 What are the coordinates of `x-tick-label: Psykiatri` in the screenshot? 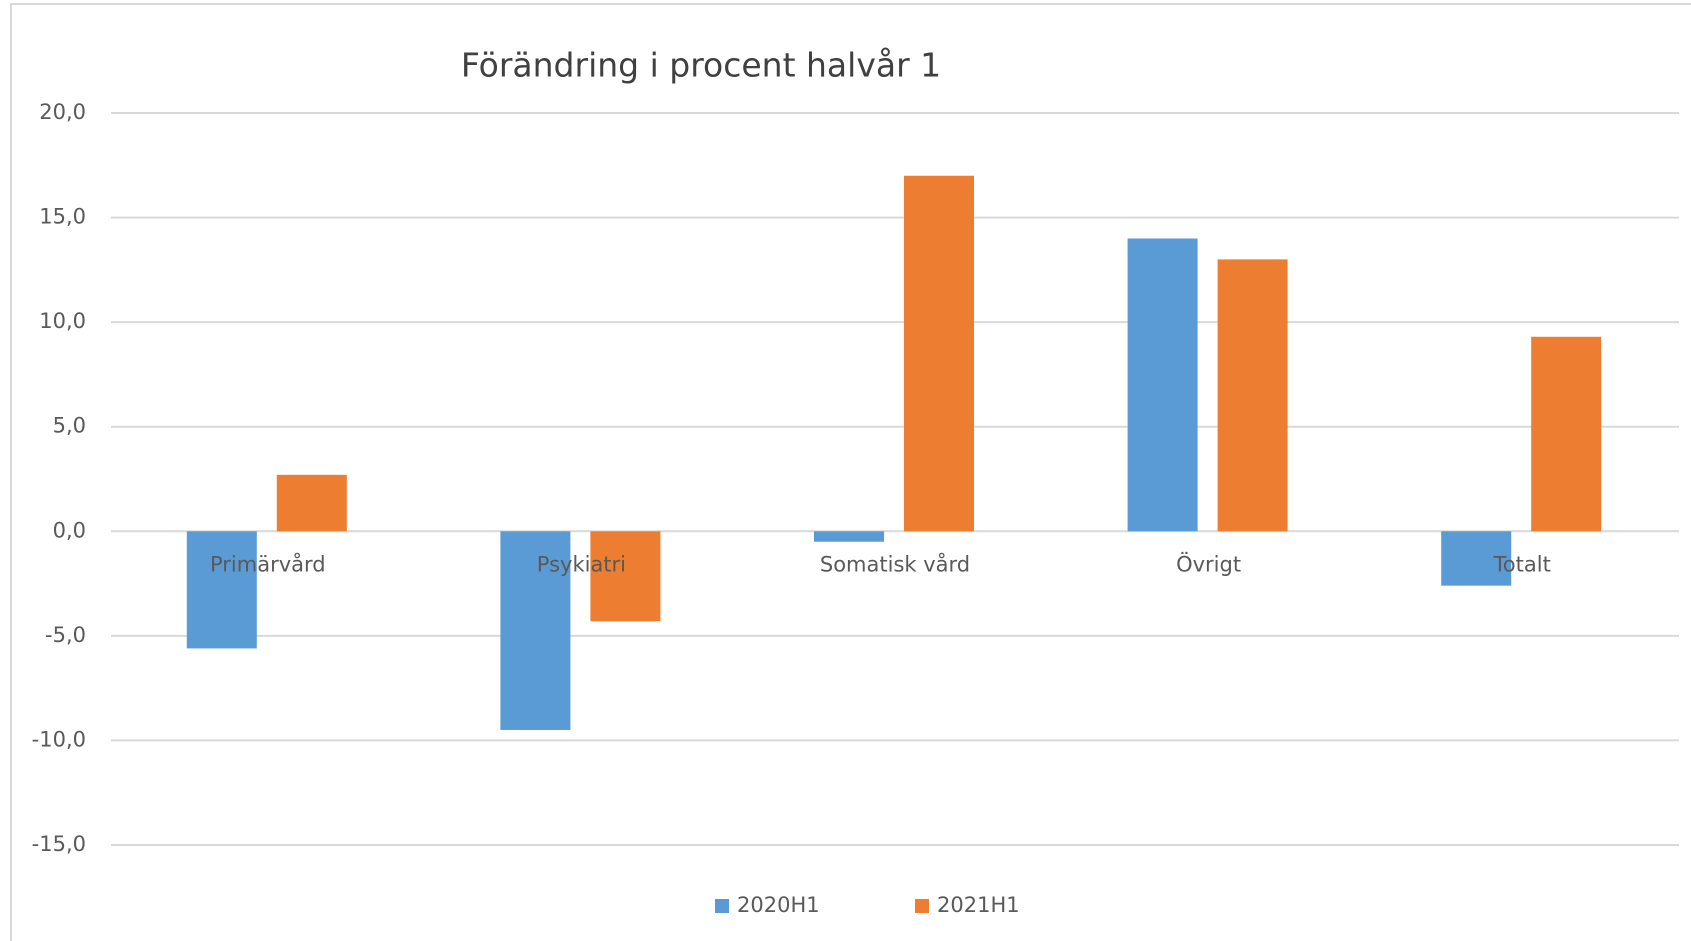 It's located at (581, 564).